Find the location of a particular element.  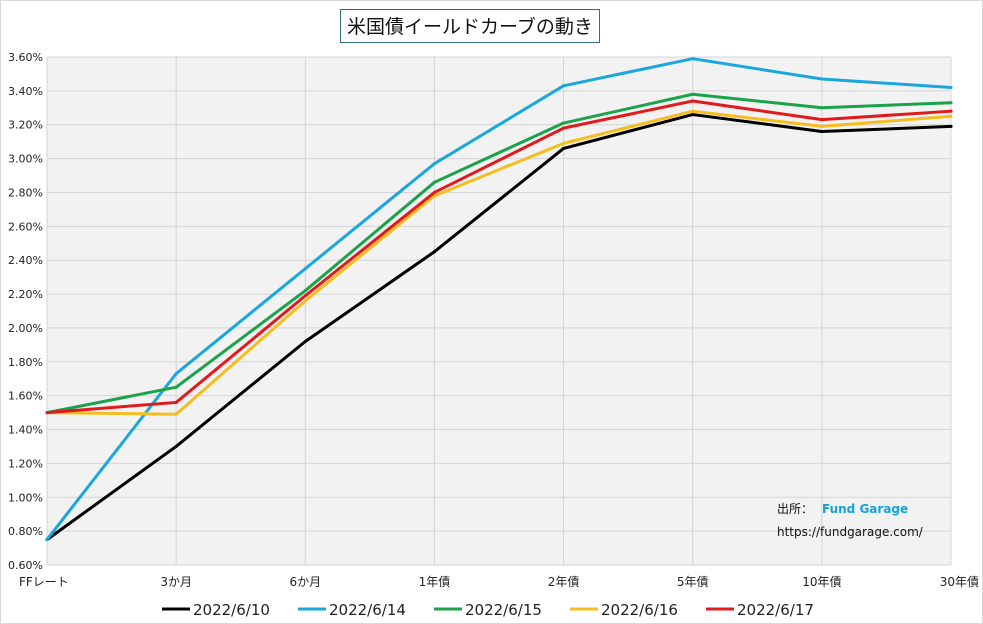

y-tick-label: 1.60% is located at coordinates (25, 396).